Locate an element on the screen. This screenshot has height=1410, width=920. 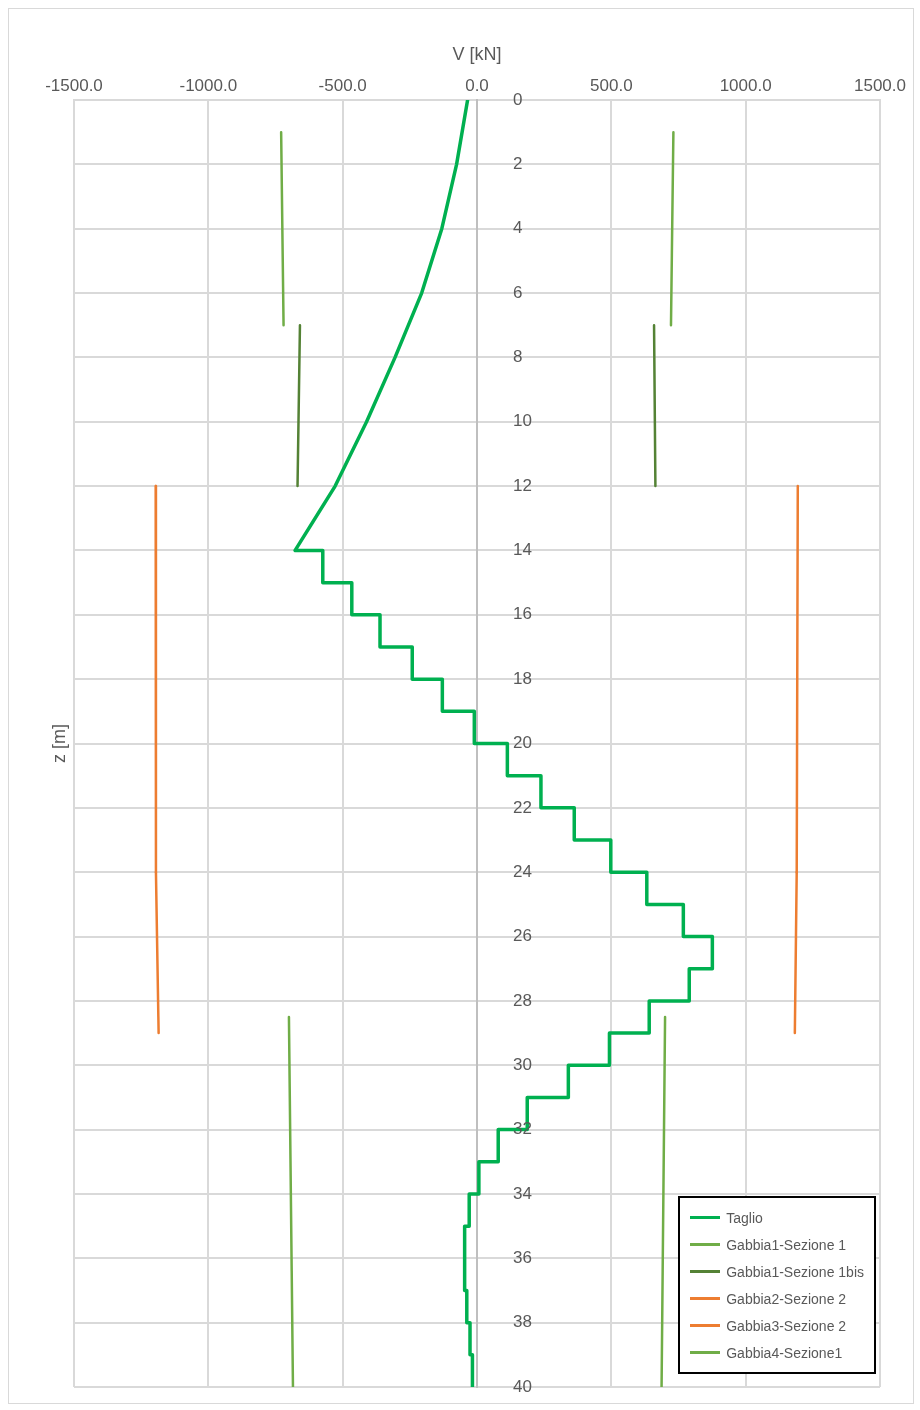
y-tick-label: 28 is located at coordinates (522, 1000).